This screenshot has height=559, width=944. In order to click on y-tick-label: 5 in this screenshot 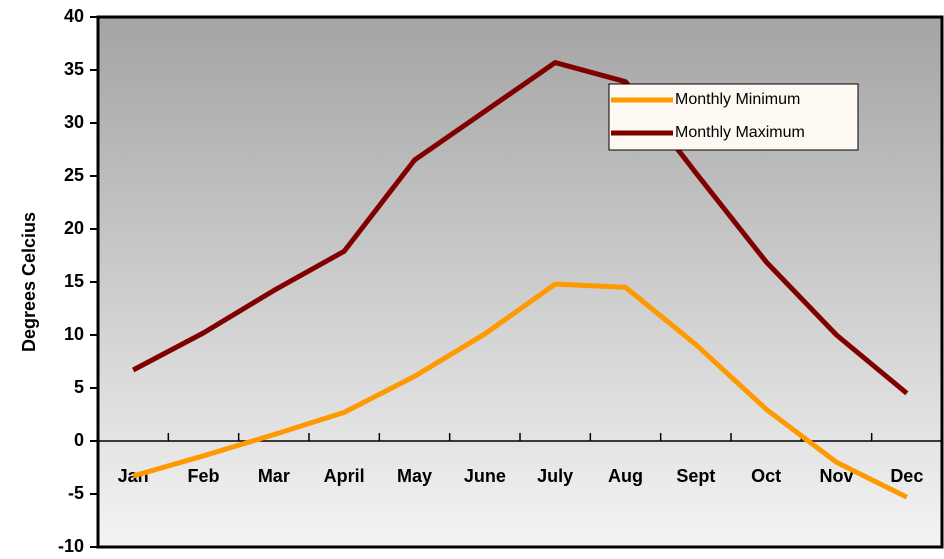, I will do `click(79, 387)`.